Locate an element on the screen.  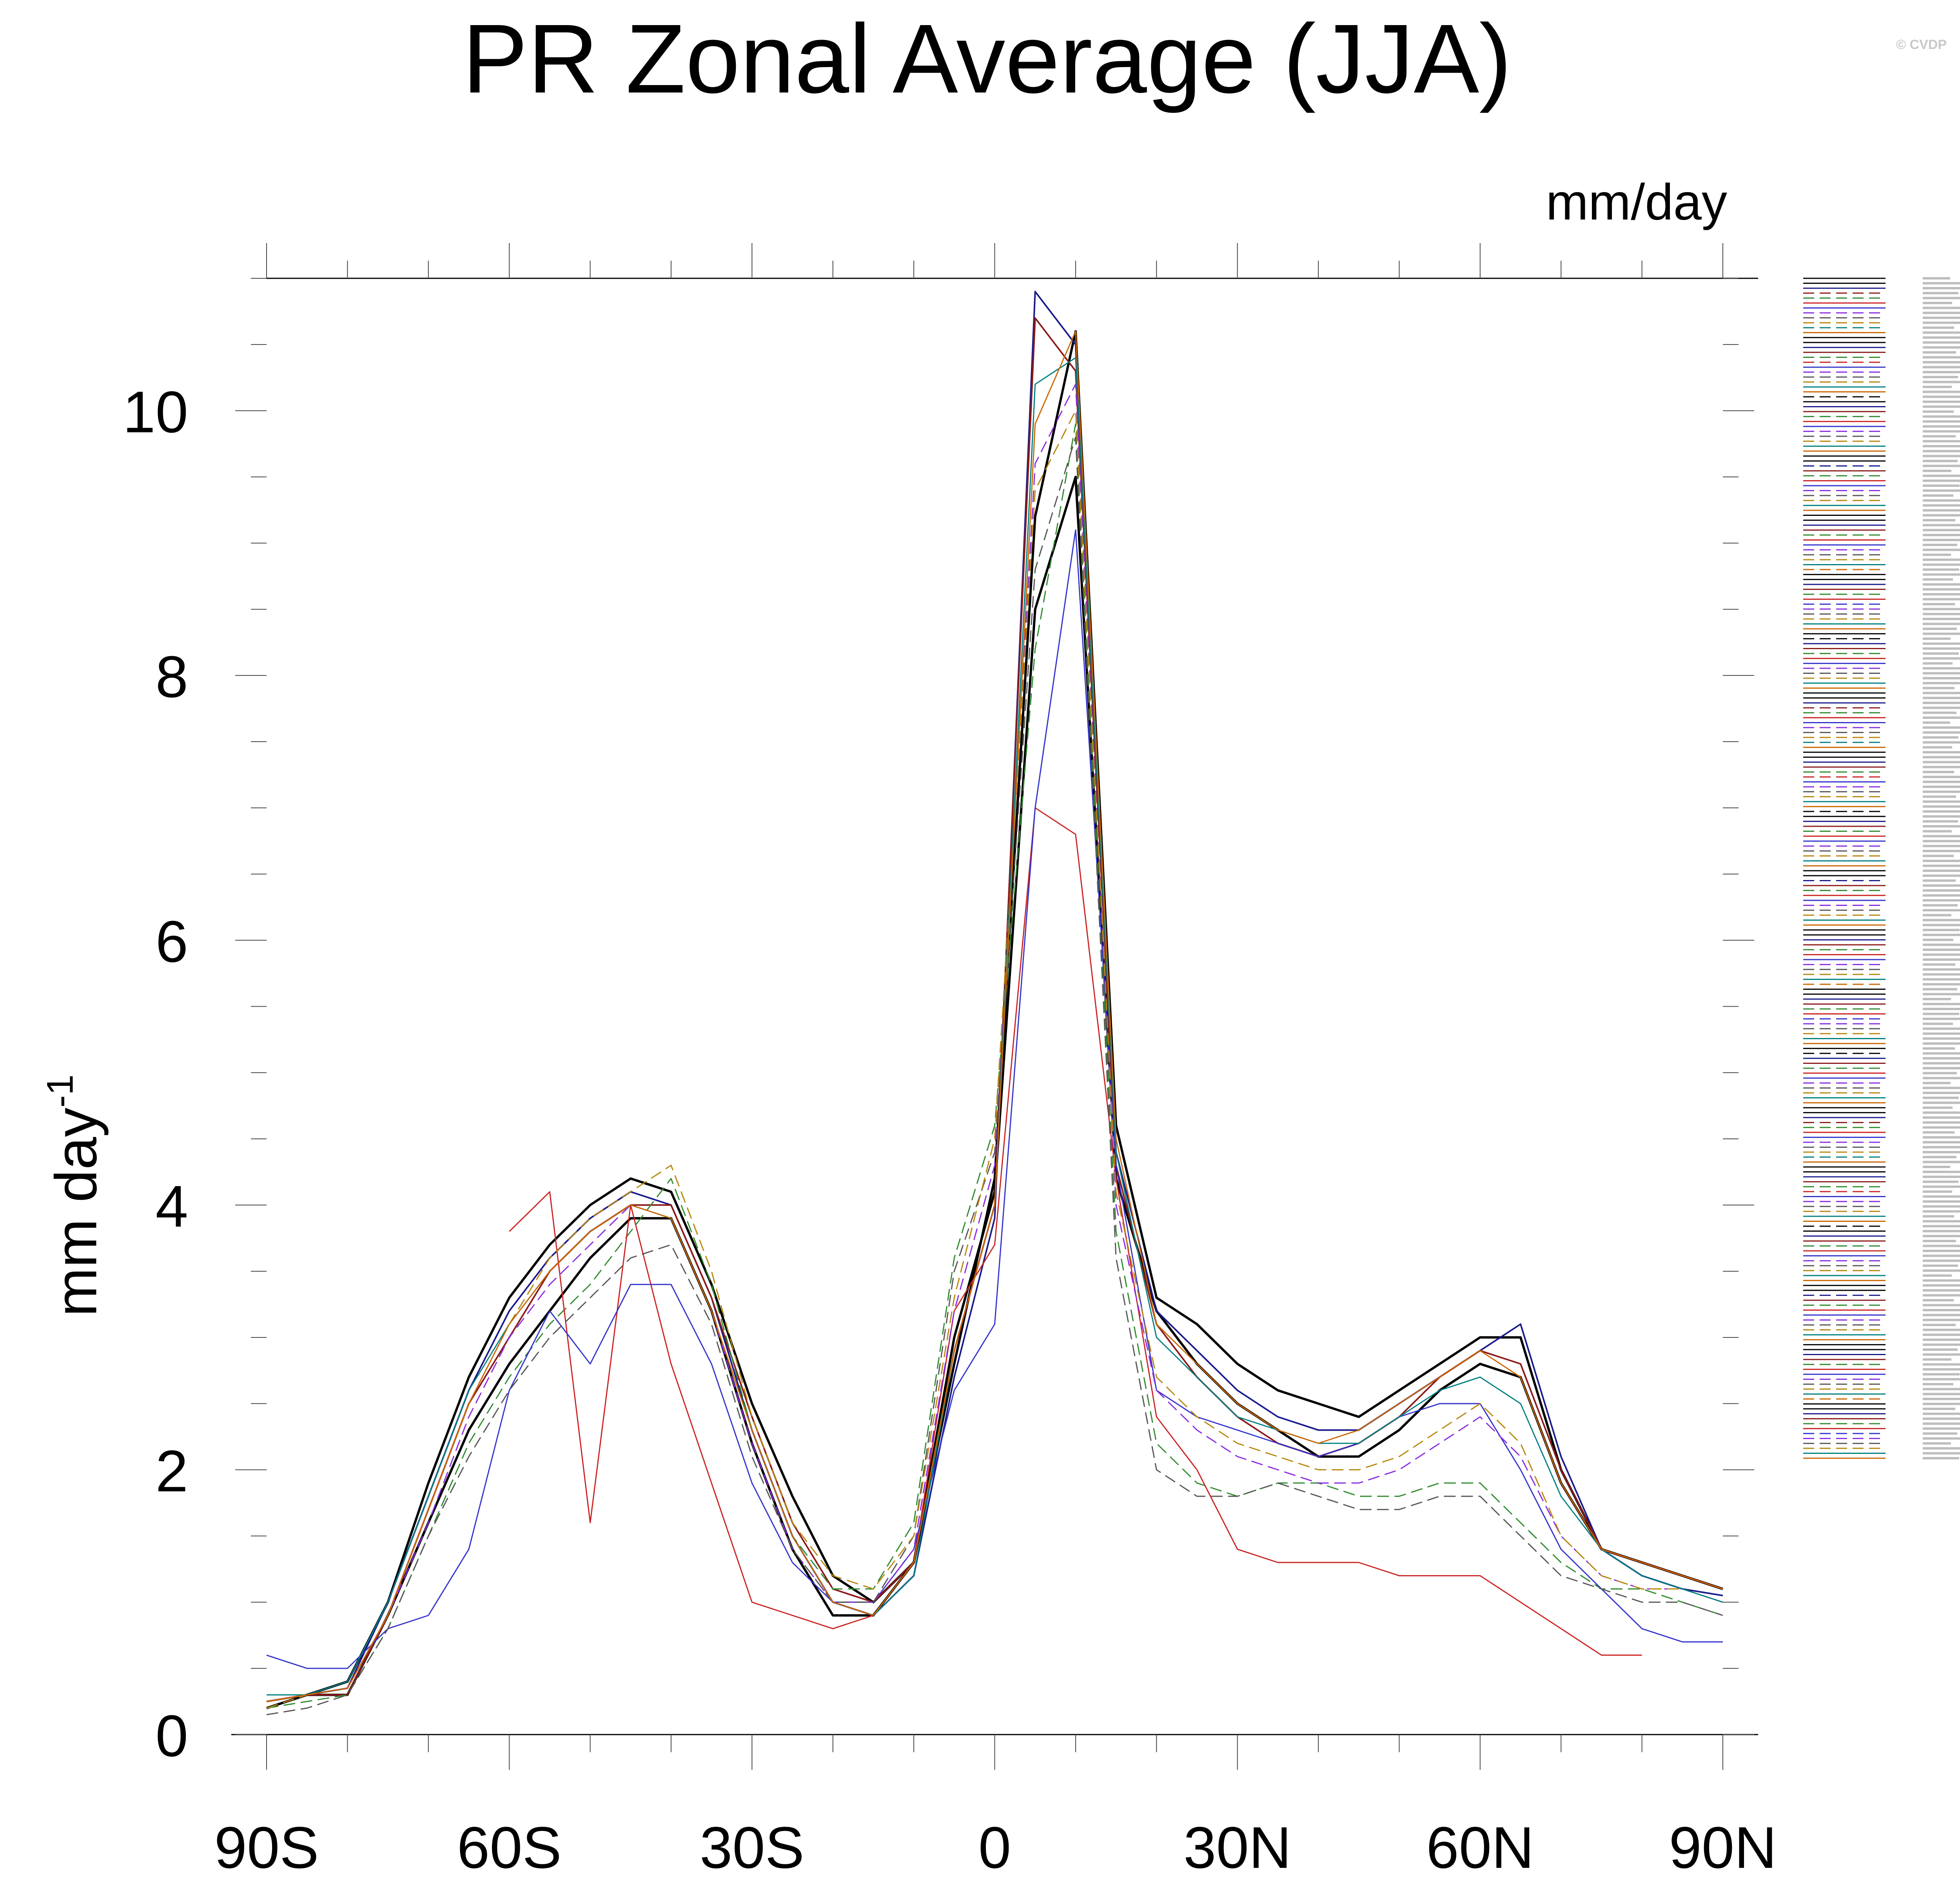
chart-title: PR Zonal Average (JJA) is located at coordinates (987, 58).